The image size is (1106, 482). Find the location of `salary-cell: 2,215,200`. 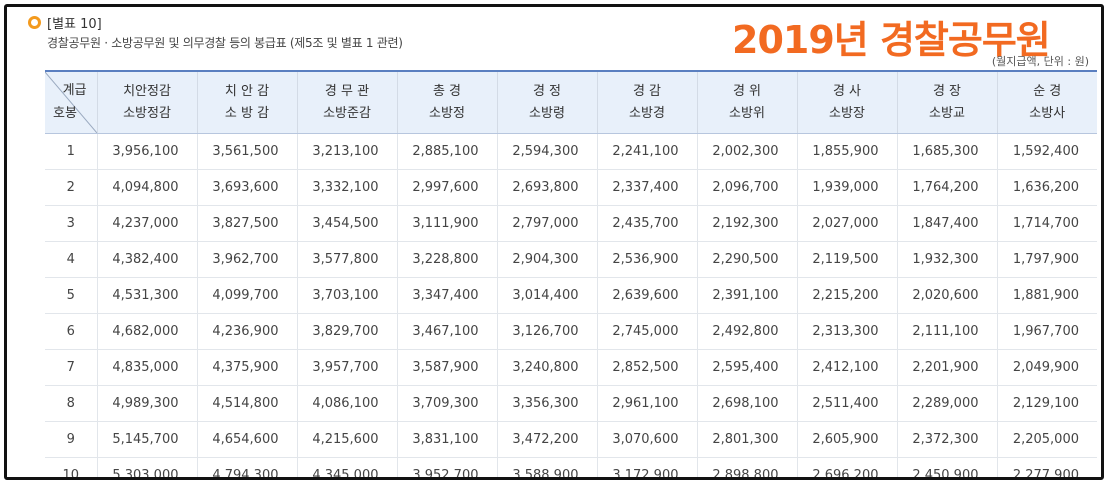

salary-cell: 2,215,200 is located at coordinates (847, 295).